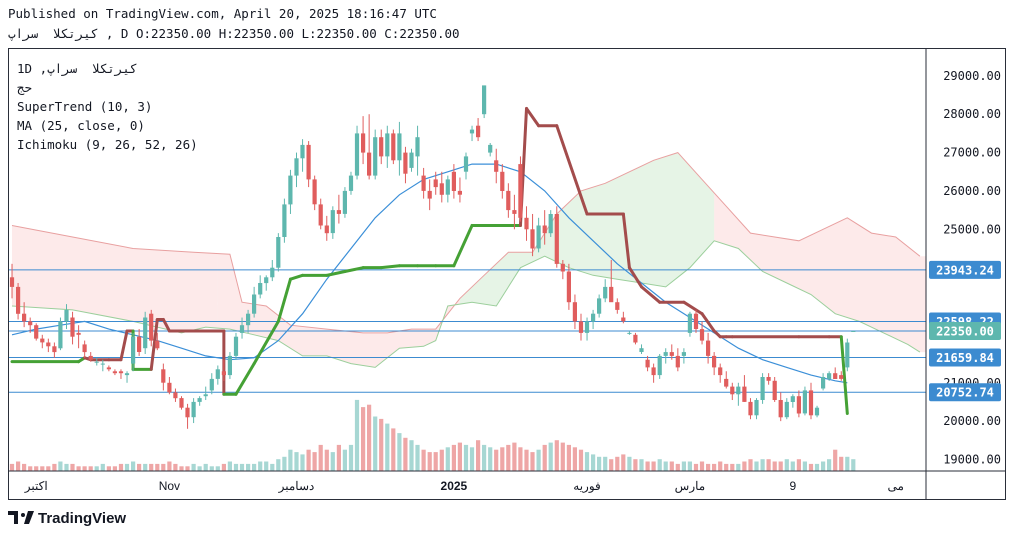 This screenshot has width=1012, height=541. Describe the element at coordinates (972, 229) in the screenshot. I see `price-tick-label: 25000.00` at that location.